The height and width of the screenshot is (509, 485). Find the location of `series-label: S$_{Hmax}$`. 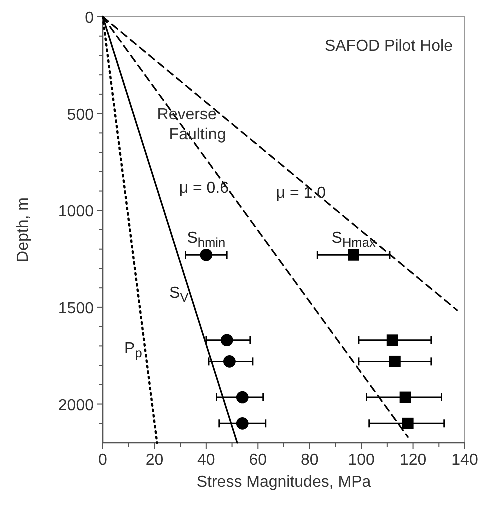

series-label: S$_{Hmax}$ is located at coordinates (354, 240).